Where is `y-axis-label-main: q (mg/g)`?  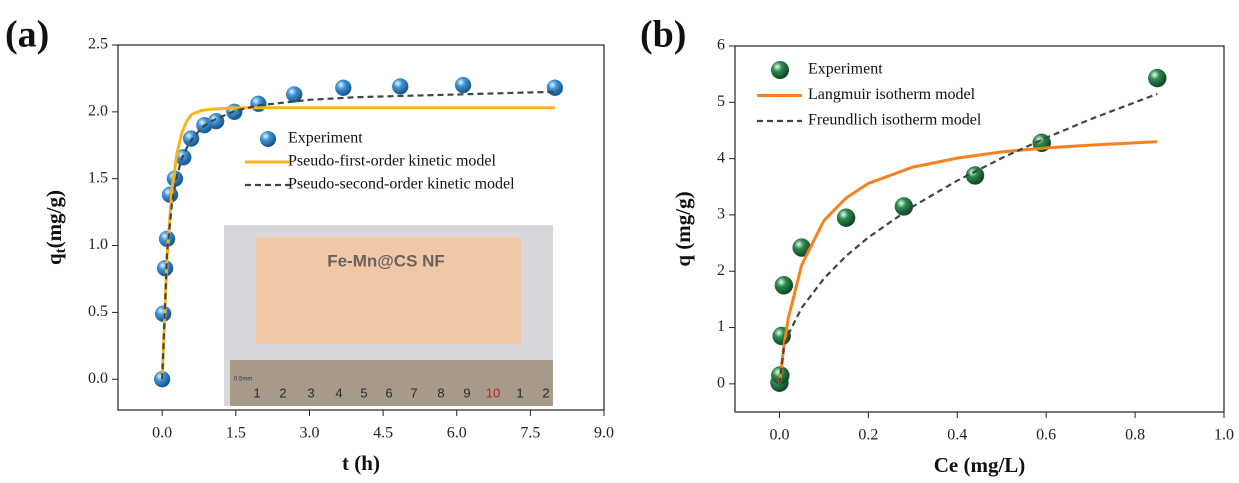 y-axis-label-main: q (mg/g) is located at coordinates (683, 228).